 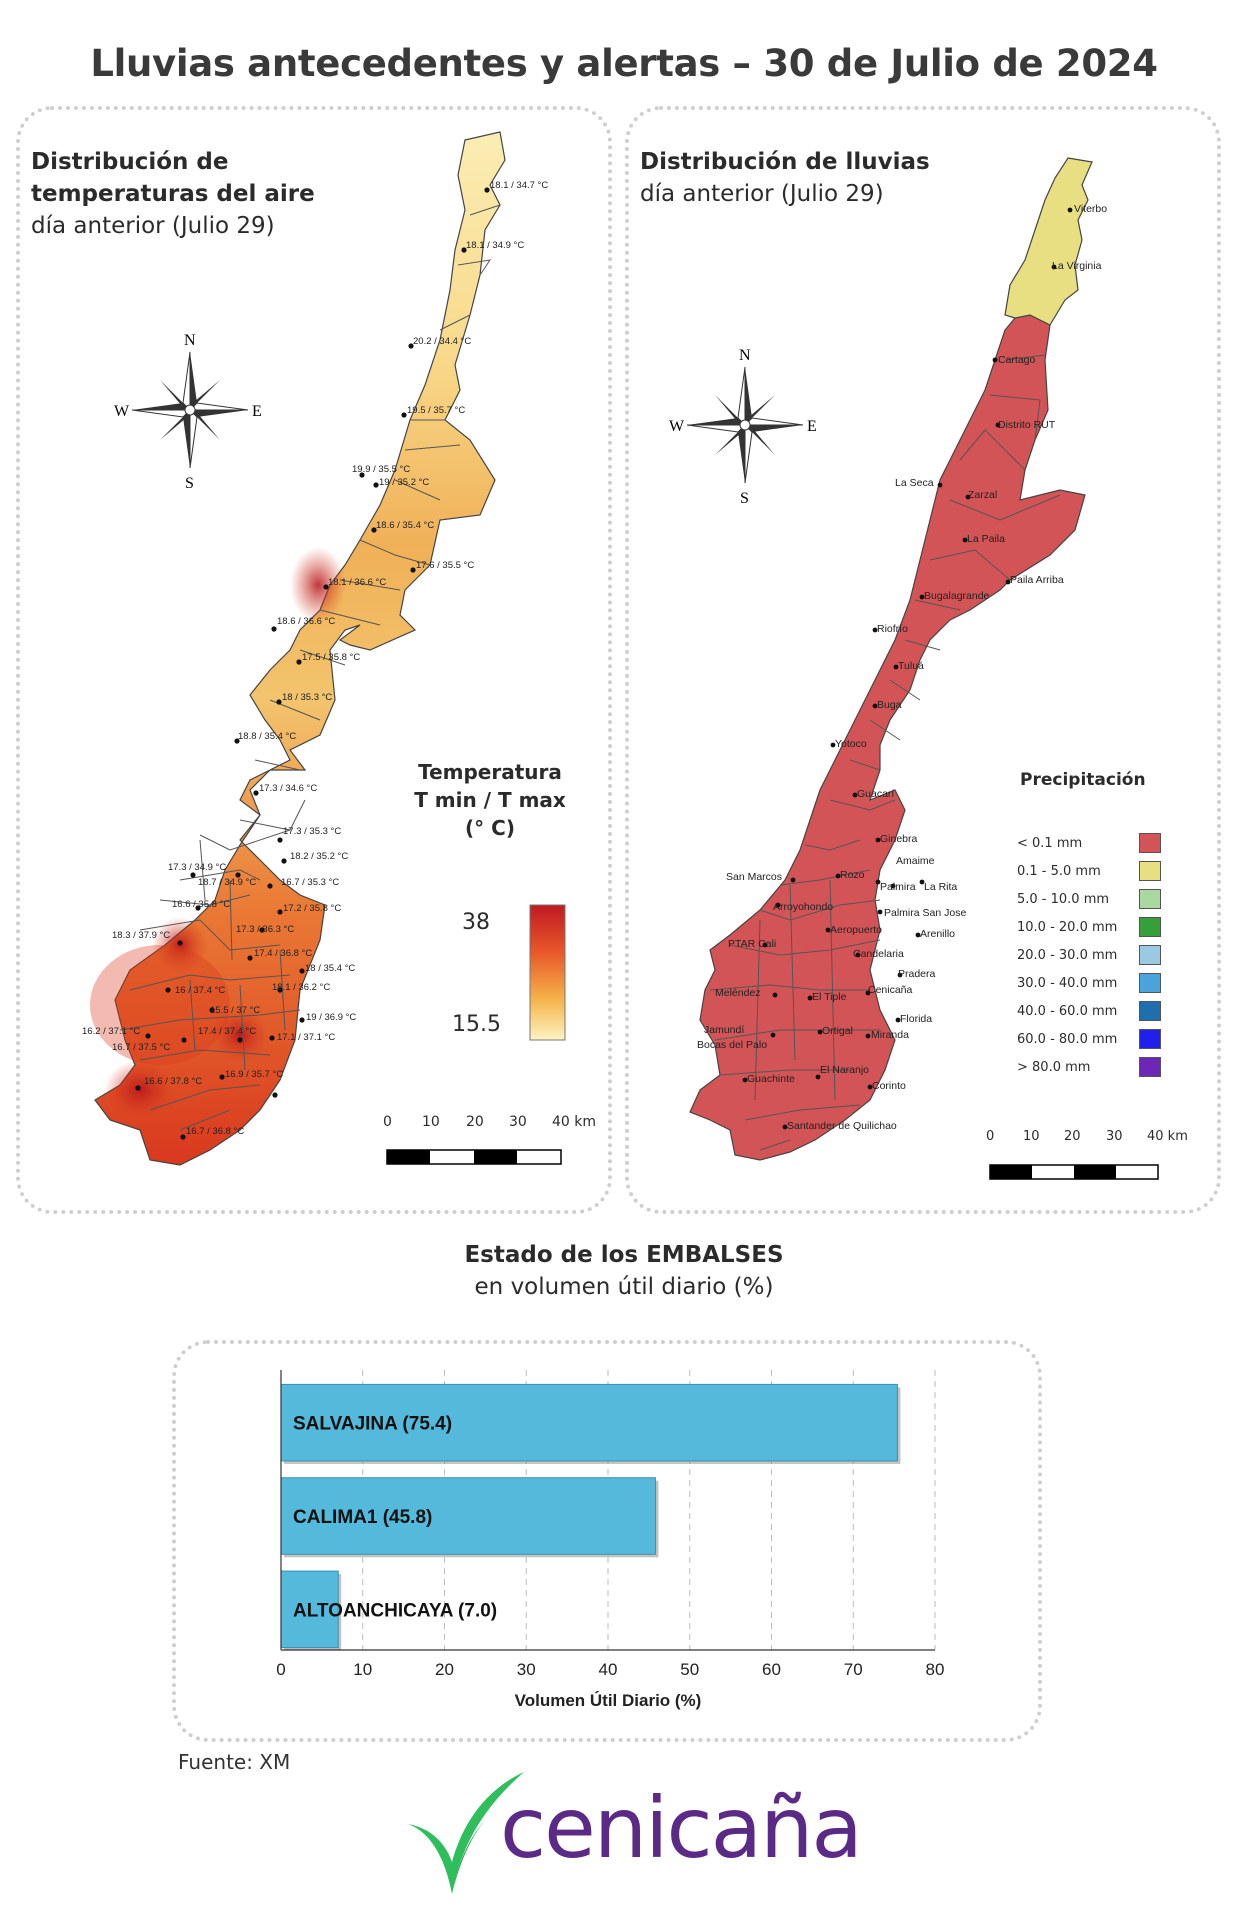 What do you see at coordinates (227, 1031) in the screenshot?
I see `station-label: 17.4 / 37.4 °C` at bounding box center [227, 1031].